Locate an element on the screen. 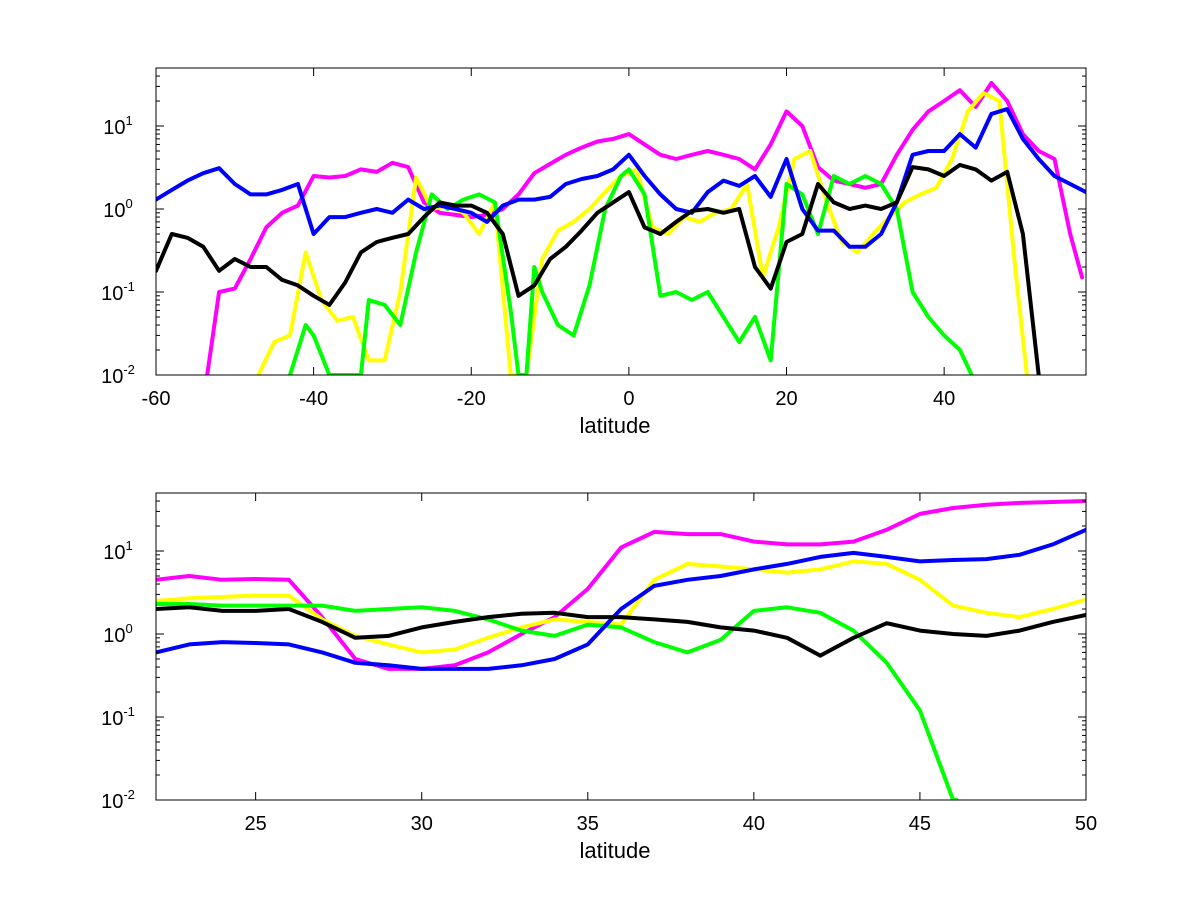 The width and height of the screenshot is (1200, 900). x-tick-label: -60 is located at coordinates (156, 399).